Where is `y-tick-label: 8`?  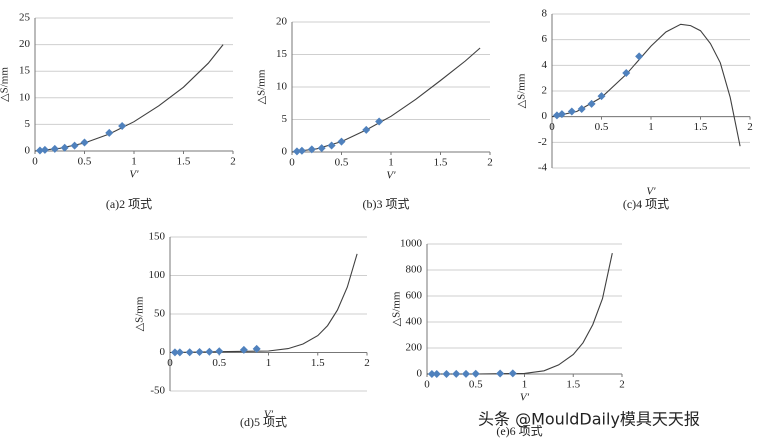
y-tick-label: 8 is located at coordinates (545, 14).